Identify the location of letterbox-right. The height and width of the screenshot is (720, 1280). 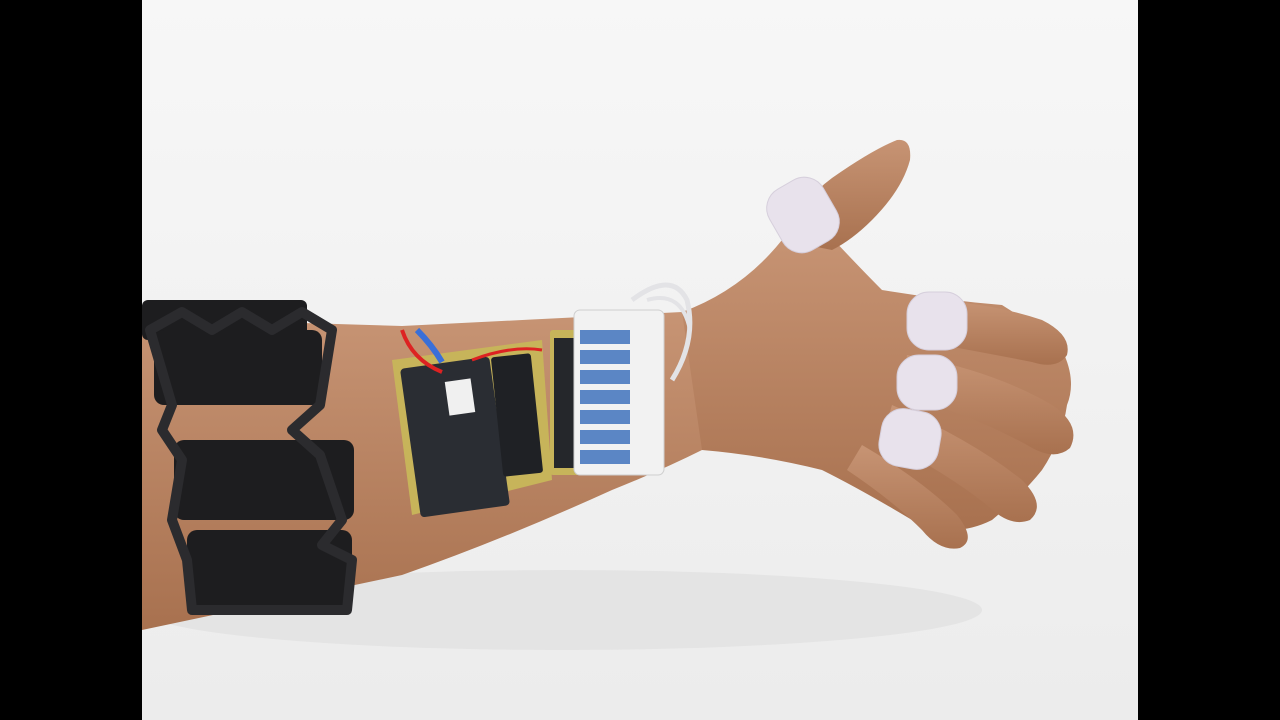
(1209, 360).